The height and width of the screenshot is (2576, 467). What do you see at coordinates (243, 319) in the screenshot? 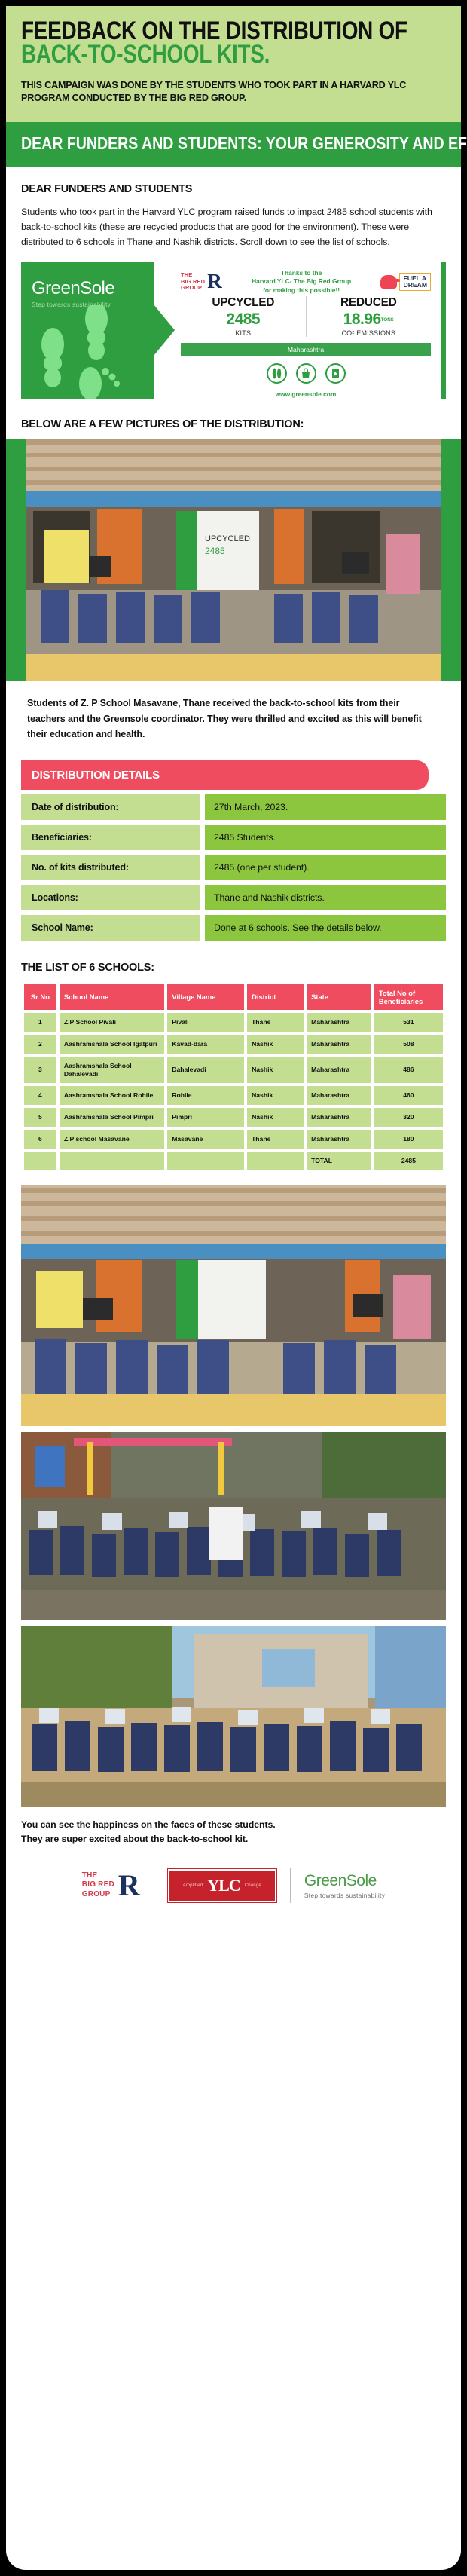
I see `stat-upcycled-value: 2485` at bounding box center [243, 319].